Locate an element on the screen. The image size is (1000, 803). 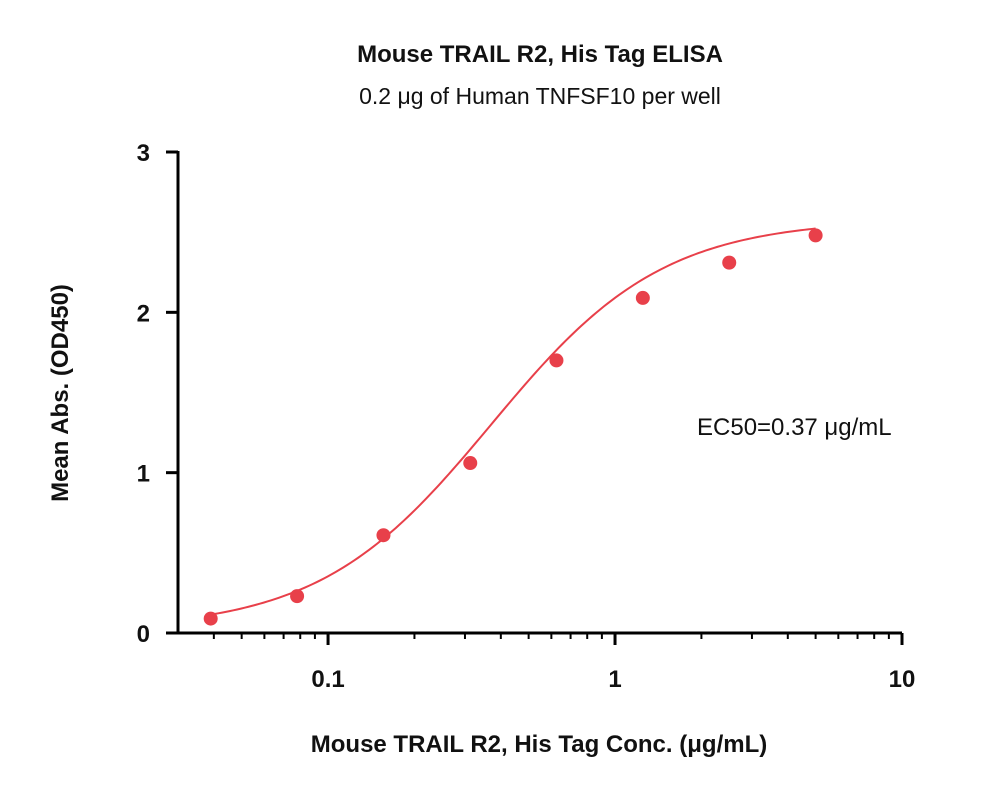
y-axis-label: Mean Abs. (OD450) is located at coordinates (60, 393).